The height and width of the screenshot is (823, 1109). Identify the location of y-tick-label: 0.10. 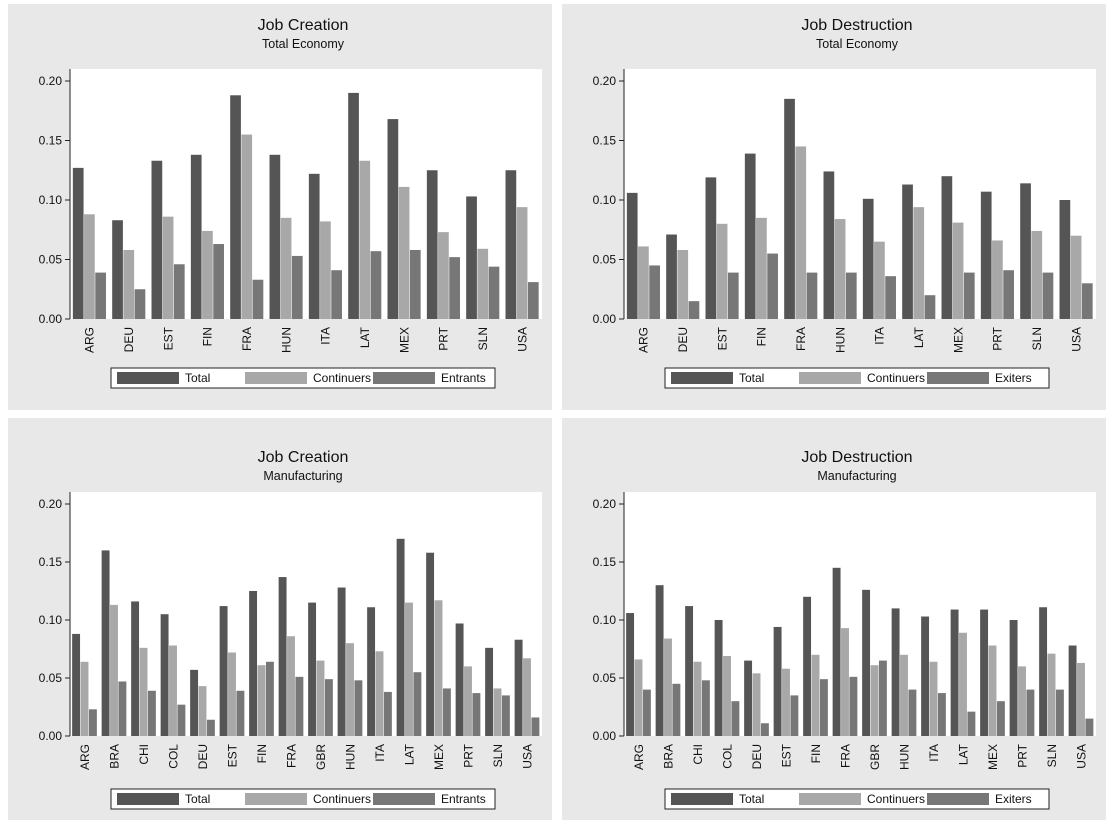
(605, 620).